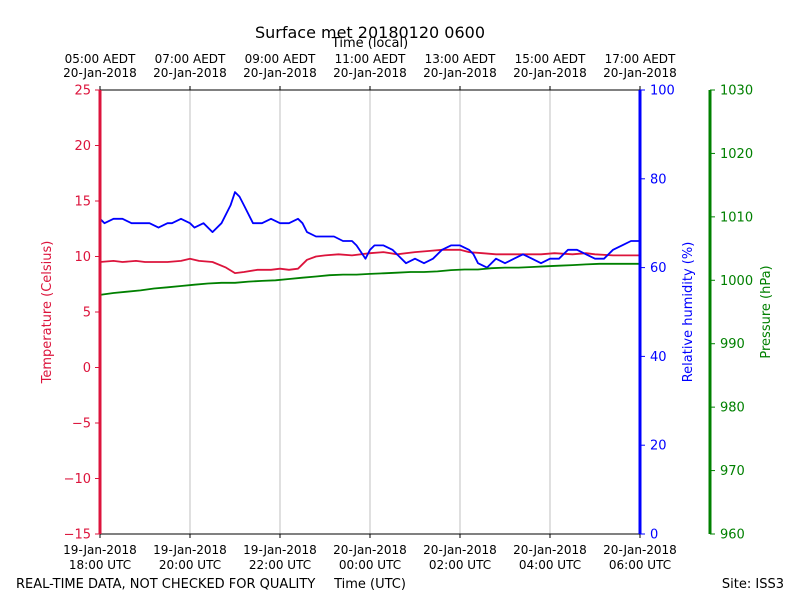 The width and height of the screenshot is (800, 600). Describe the element at coordinates (658, 179) in the screenshot. I see `humidity-tick-label-4: 80` at that location.